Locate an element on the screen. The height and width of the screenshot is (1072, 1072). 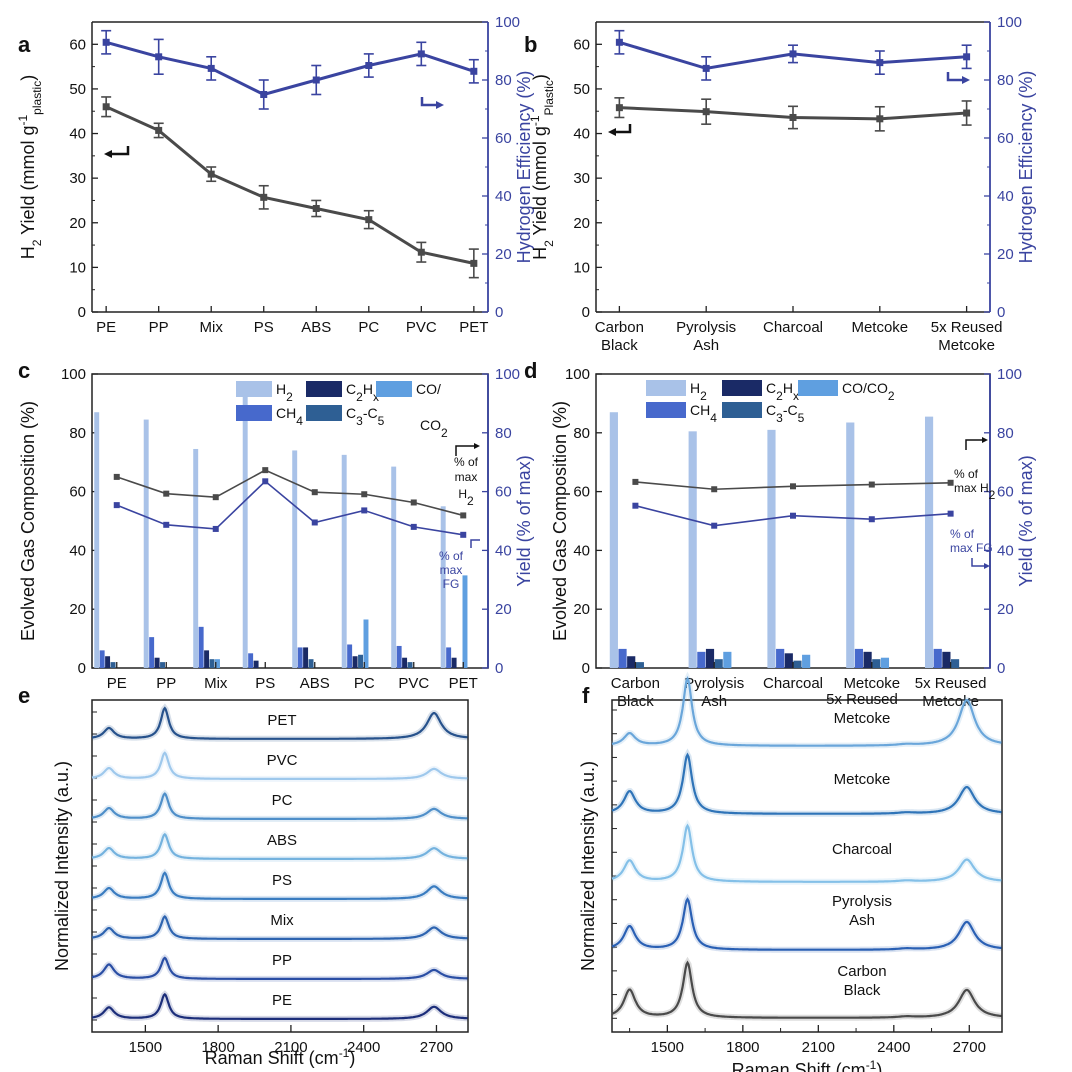
right-tick-label: 0 is located at coordinates (1001, 312).